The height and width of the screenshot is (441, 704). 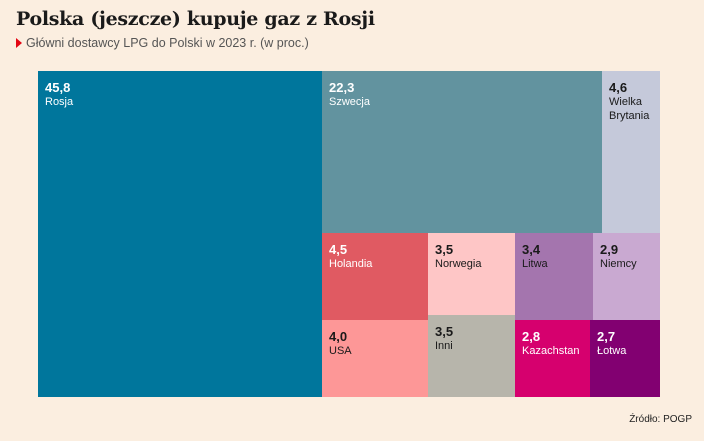 What do you see at coordinates (375, 358) in the screenshot?
I see `treemap-tile-usa: 4,0 USA` at bounding box center [375, 358].